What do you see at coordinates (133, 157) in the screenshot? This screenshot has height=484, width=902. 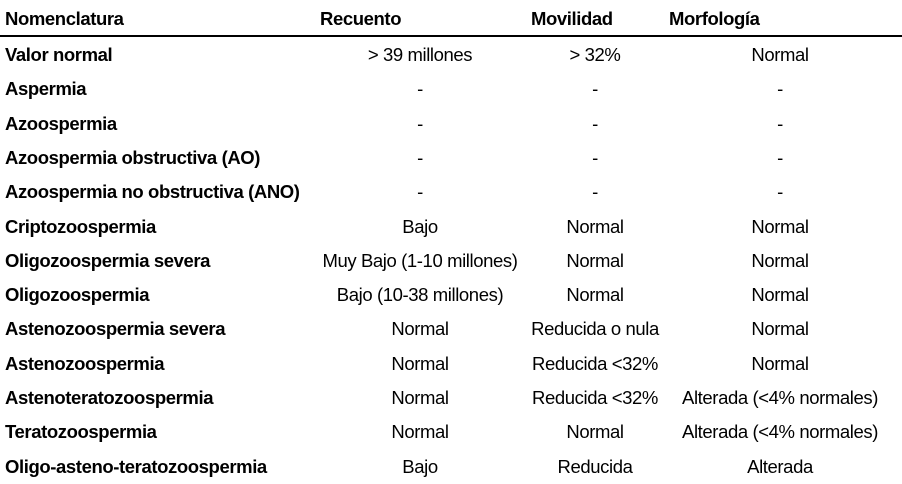 I see `row-name: Azoospermia obstructiva (AO)` at bounding box center [133, 157].